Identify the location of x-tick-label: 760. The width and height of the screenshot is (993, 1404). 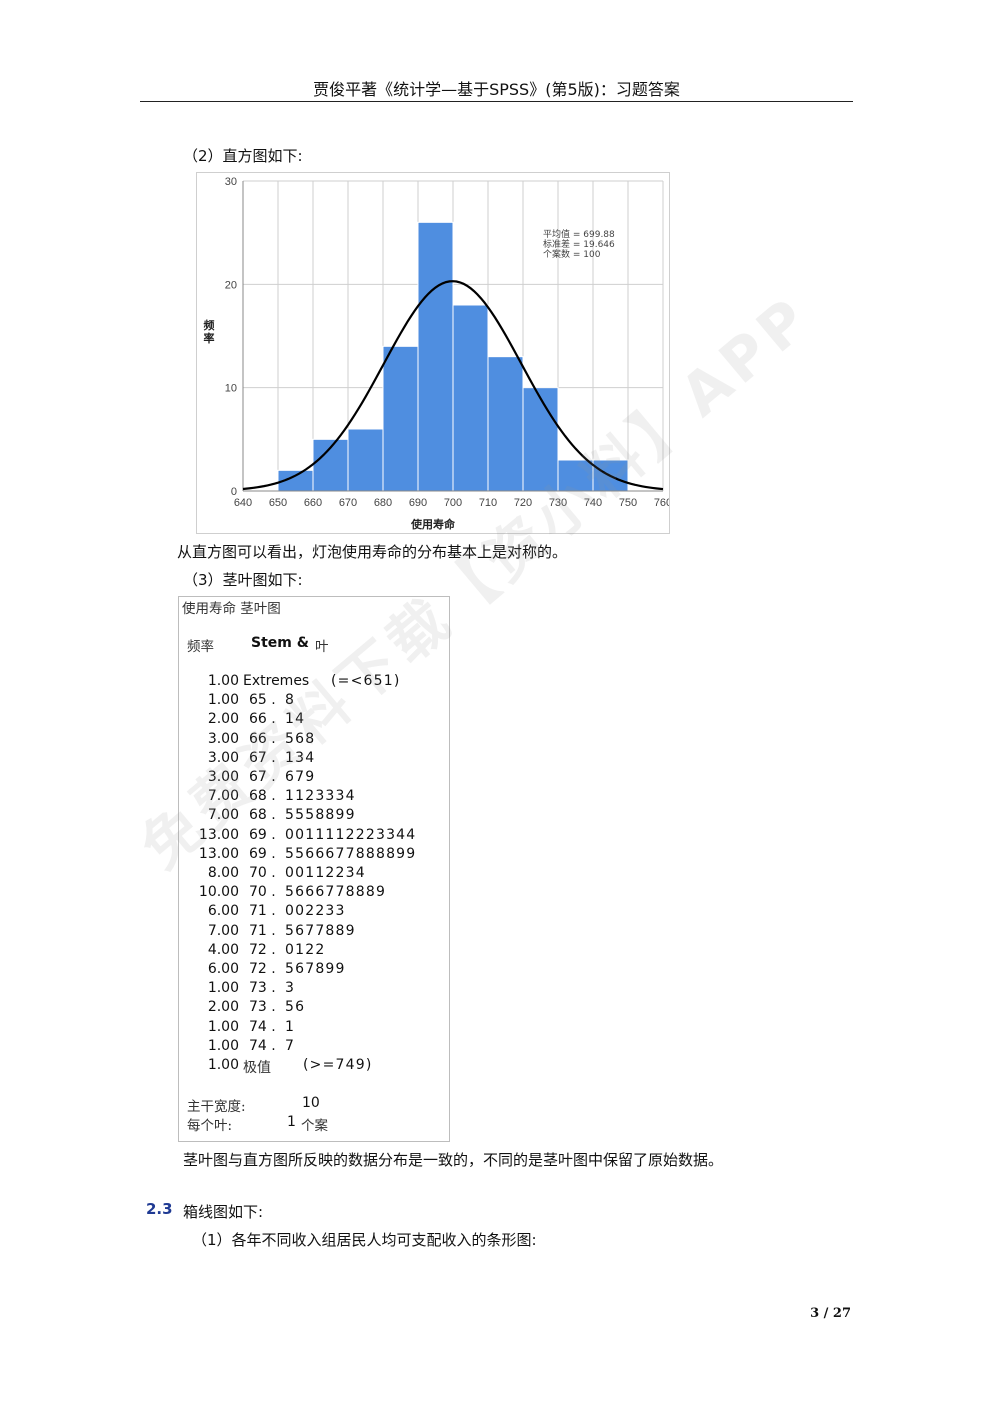
(661, 503).